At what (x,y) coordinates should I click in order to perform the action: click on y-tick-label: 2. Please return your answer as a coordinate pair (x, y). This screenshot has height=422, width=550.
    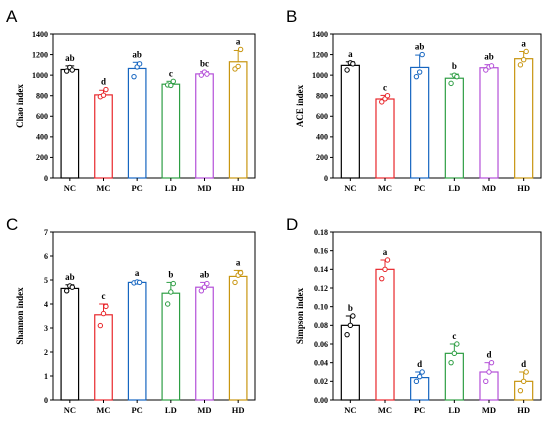
    Looking at the image, I should click on (46, 352).